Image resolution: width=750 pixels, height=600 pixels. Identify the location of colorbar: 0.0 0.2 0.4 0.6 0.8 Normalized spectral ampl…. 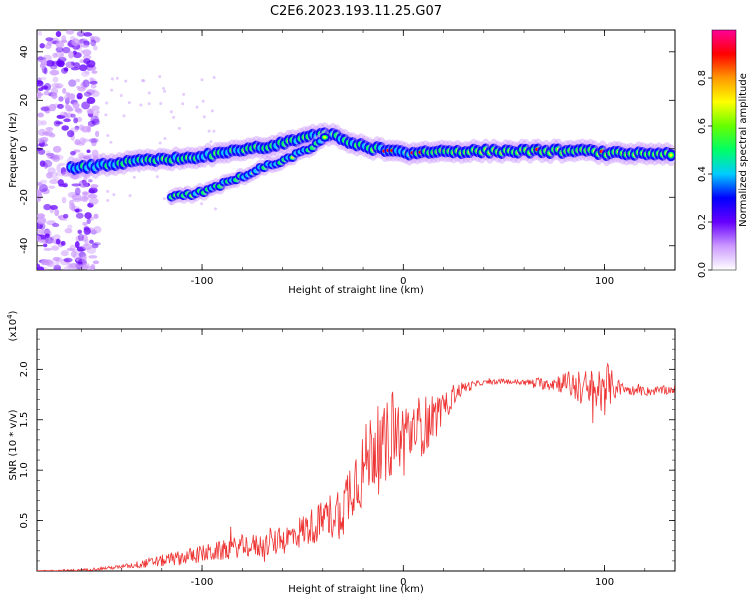
(723, 153).